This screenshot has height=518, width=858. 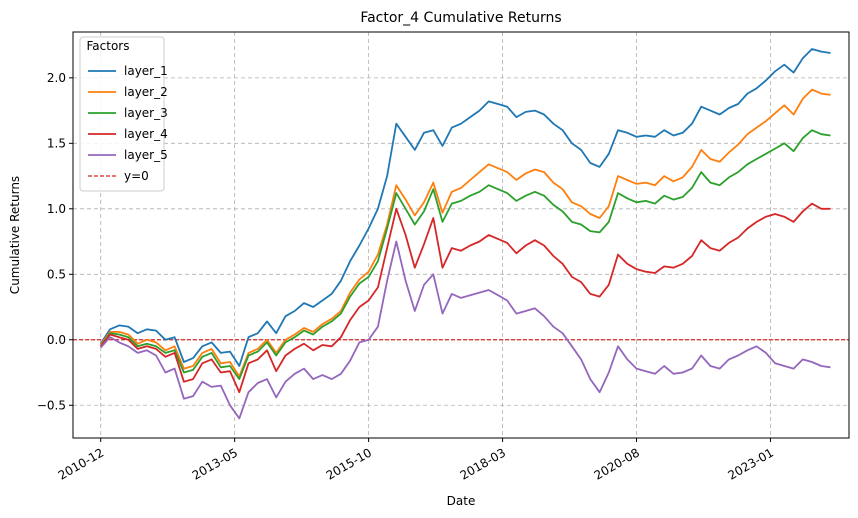 What do you see at coordinates (483, 463) in the screenshot?
I see `x-tick-label: 2018-03` at bounding box center [483, 463].